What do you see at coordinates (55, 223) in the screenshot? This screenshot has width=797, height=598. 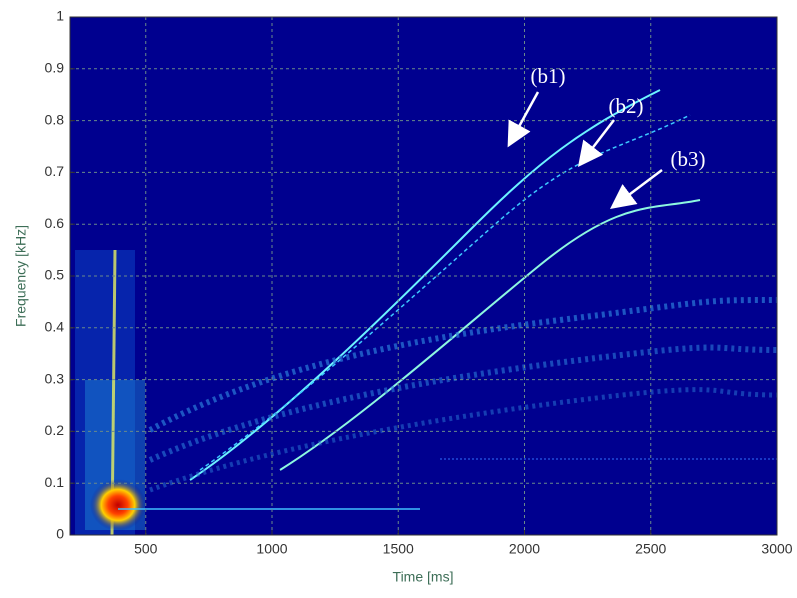 I see `y-tick-label: 0.6` at bounding box center [55, 223].